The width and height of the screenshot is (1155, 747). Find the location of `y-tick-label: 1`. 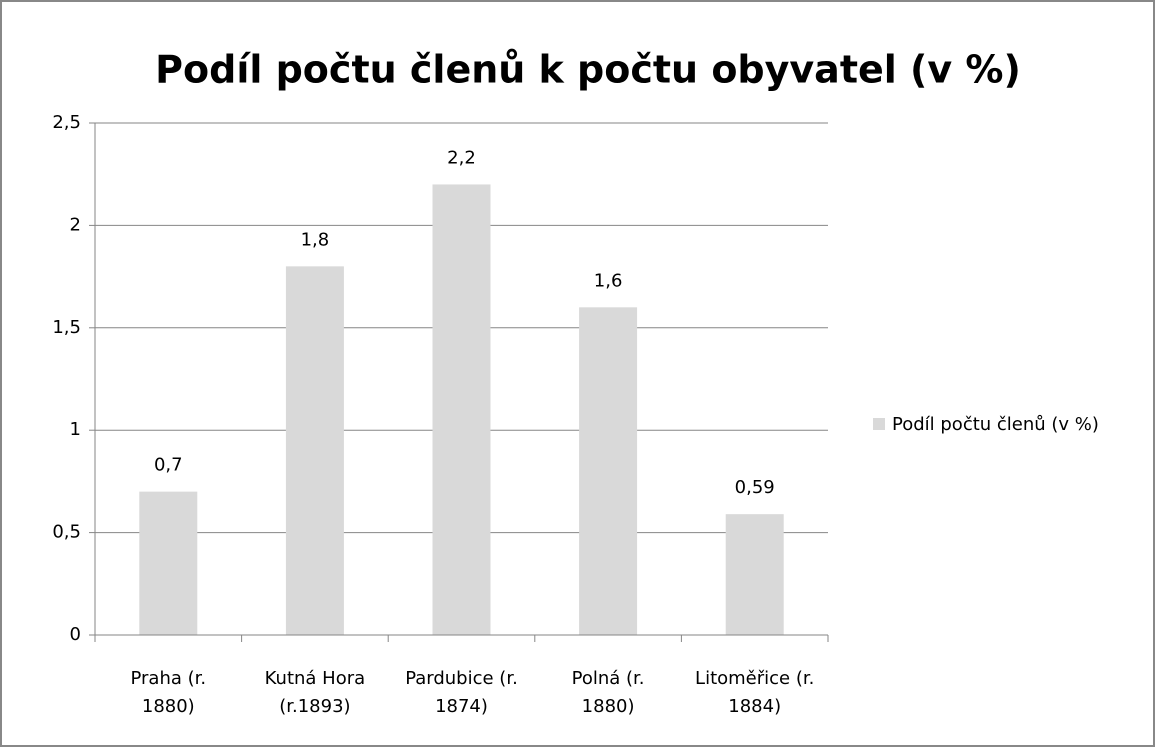

y-tick-label: 1 is located at coordinates (75, 429).